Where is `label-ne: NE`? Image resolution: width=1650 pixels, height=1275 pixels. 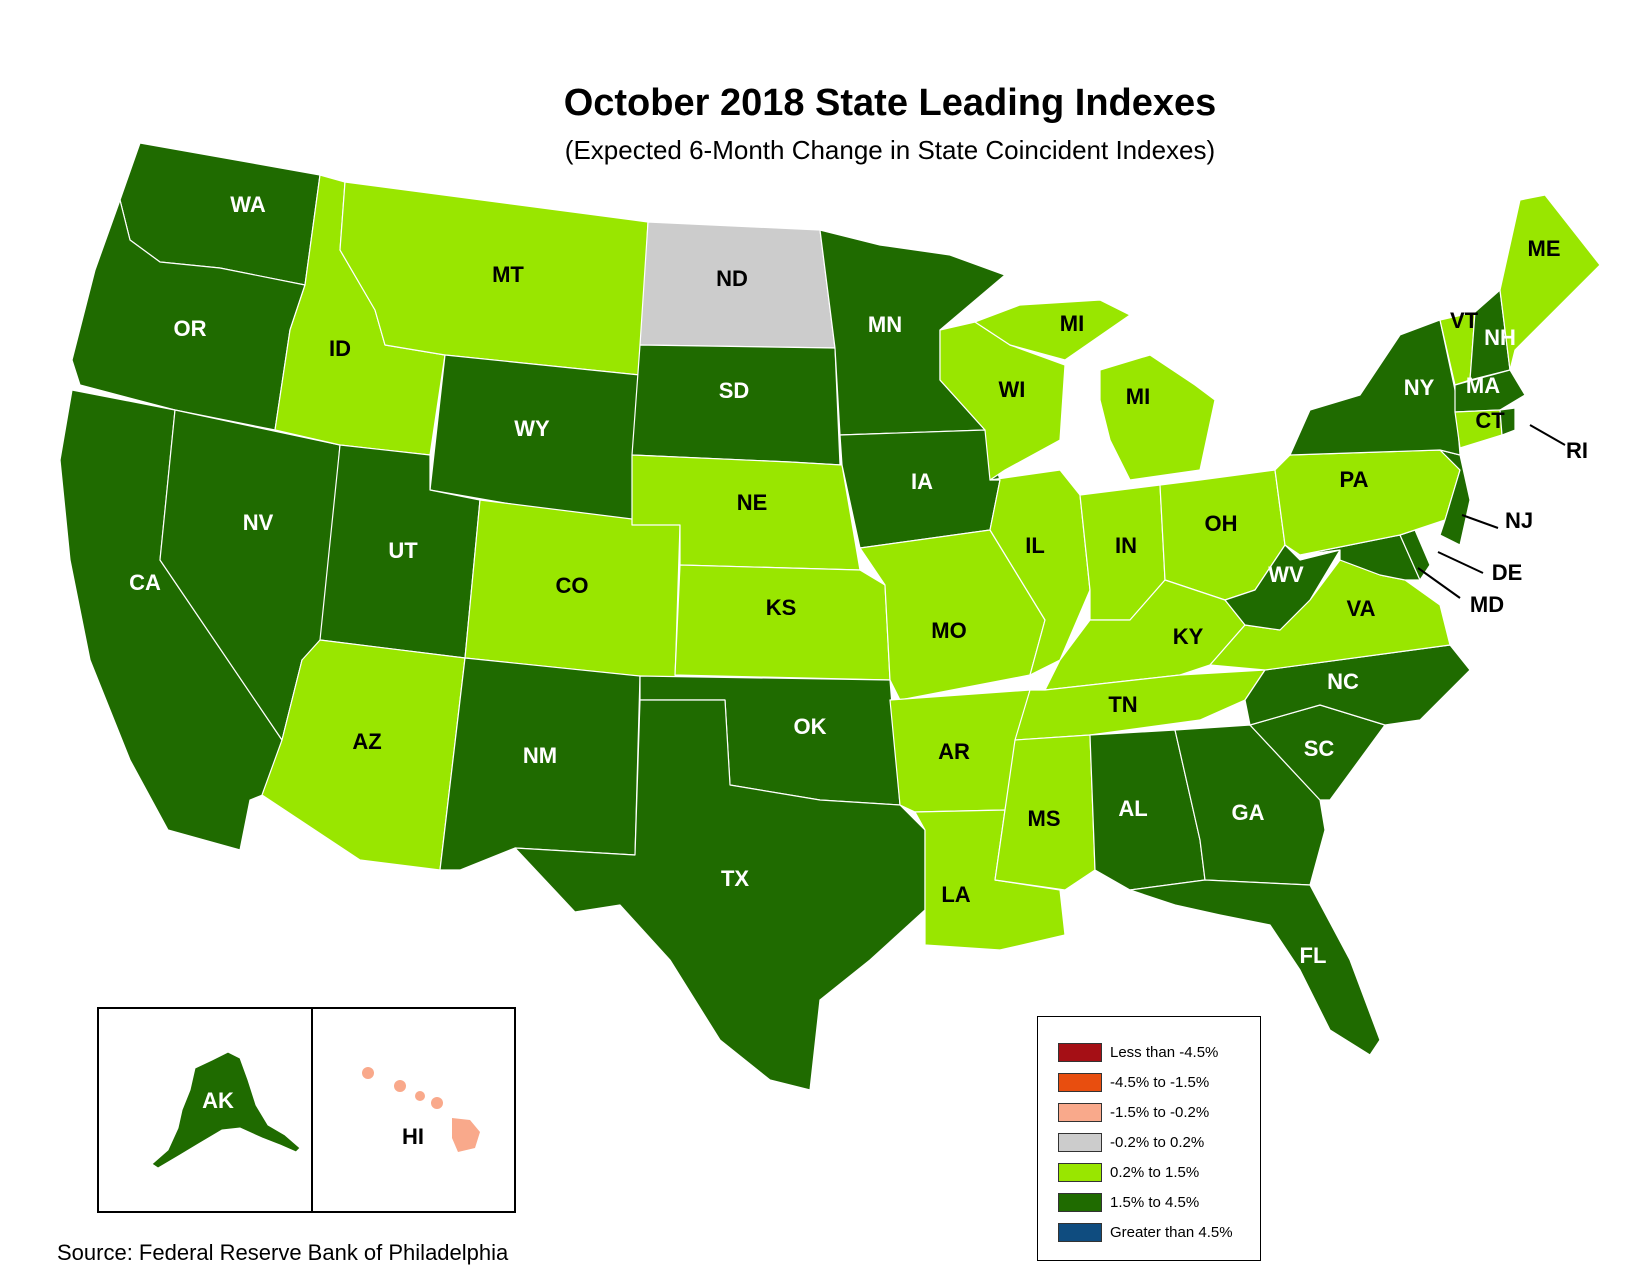
label-ne: NE is located at coordinates (752, 502).